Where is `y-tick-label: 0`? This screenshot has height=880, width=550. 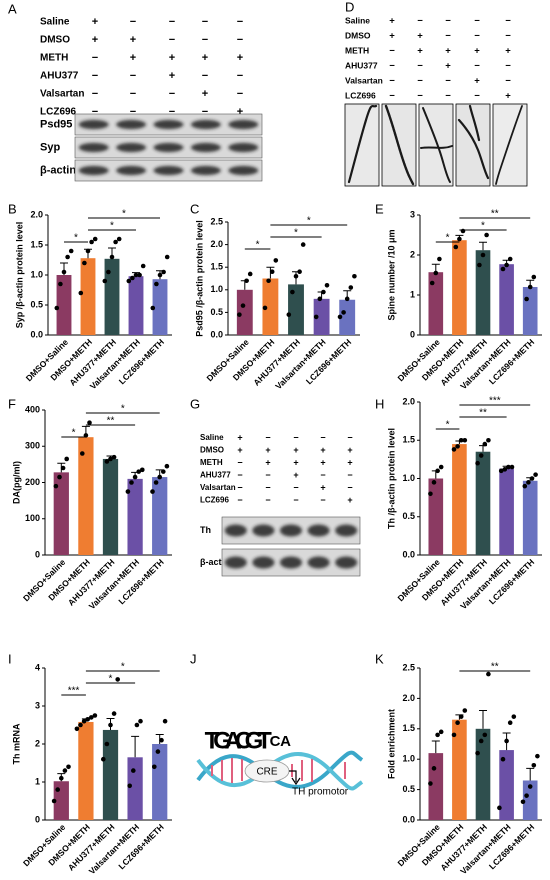 y-tick-label: 0 is located at coordinates (412, 334).